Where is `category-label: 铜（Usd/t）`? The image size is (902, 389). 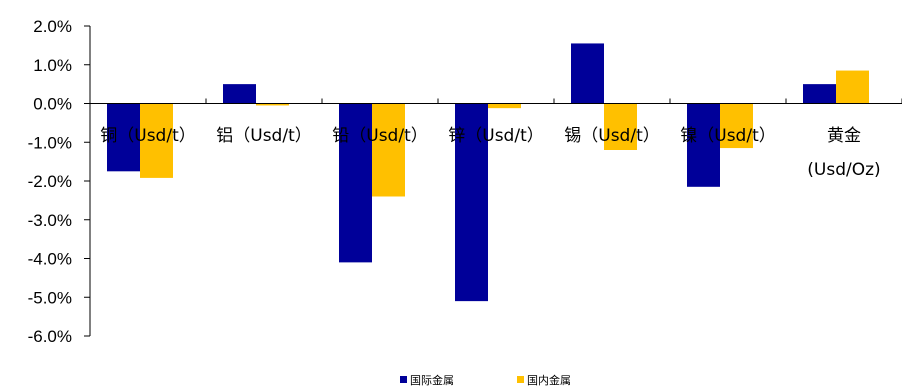
category-label: 铜（Usd/t） is located at coordinates (147, 136).